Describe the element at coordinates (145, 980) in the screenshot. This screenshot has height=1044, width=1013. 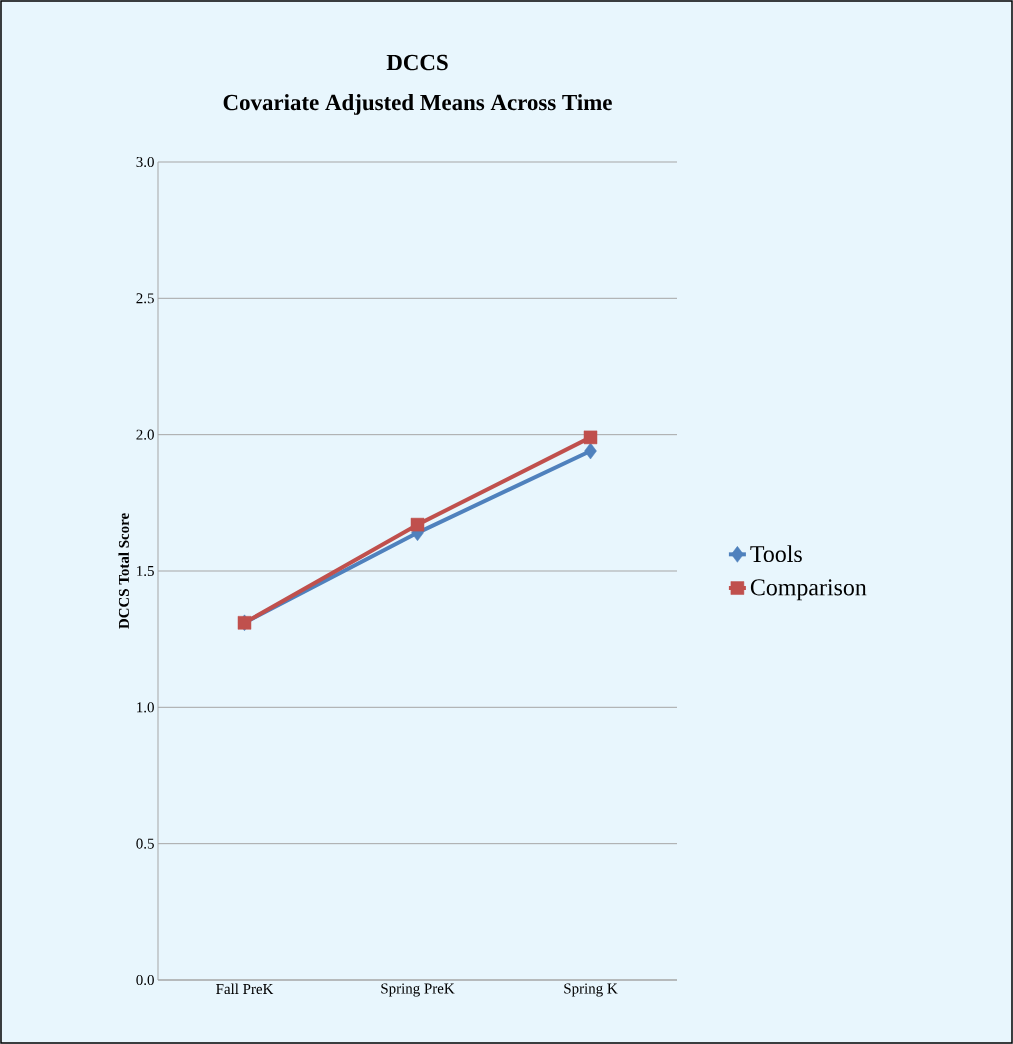
I see `y-tick-label: 0.0` at that location.